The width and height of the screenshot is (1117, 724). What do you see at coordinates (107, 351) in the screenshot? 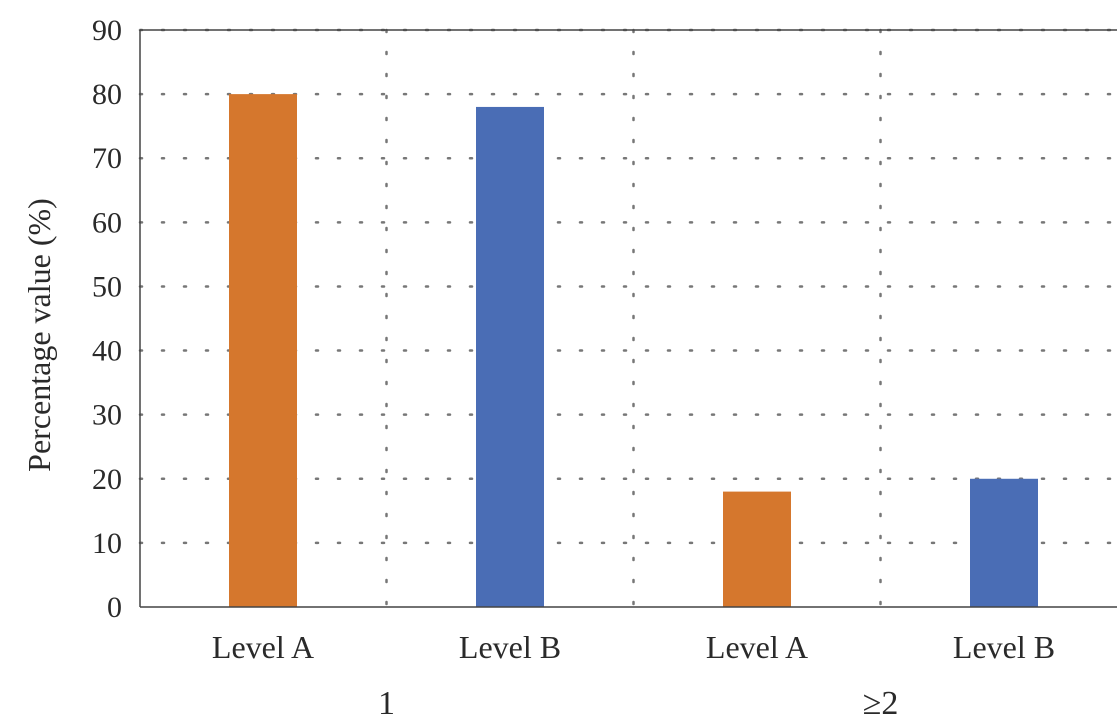
I see `y-tick-label: 40` at bounding box center [107, 351].